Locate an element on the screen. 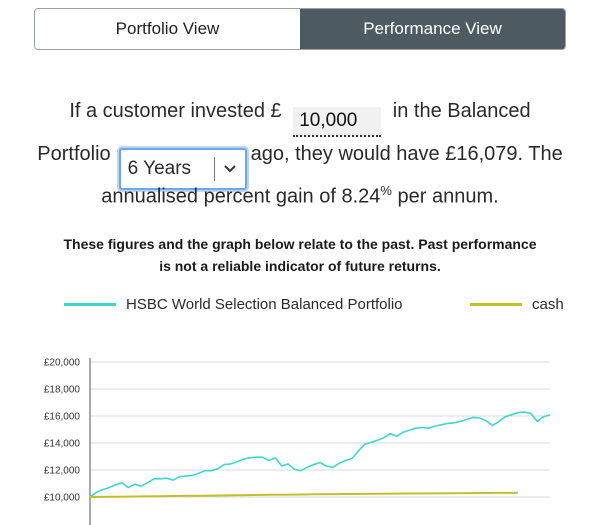 The width and height of the screenshot is (600, 525). summary-text-result: ago, they would have £16,079. The is located at coordinates (406, 154).